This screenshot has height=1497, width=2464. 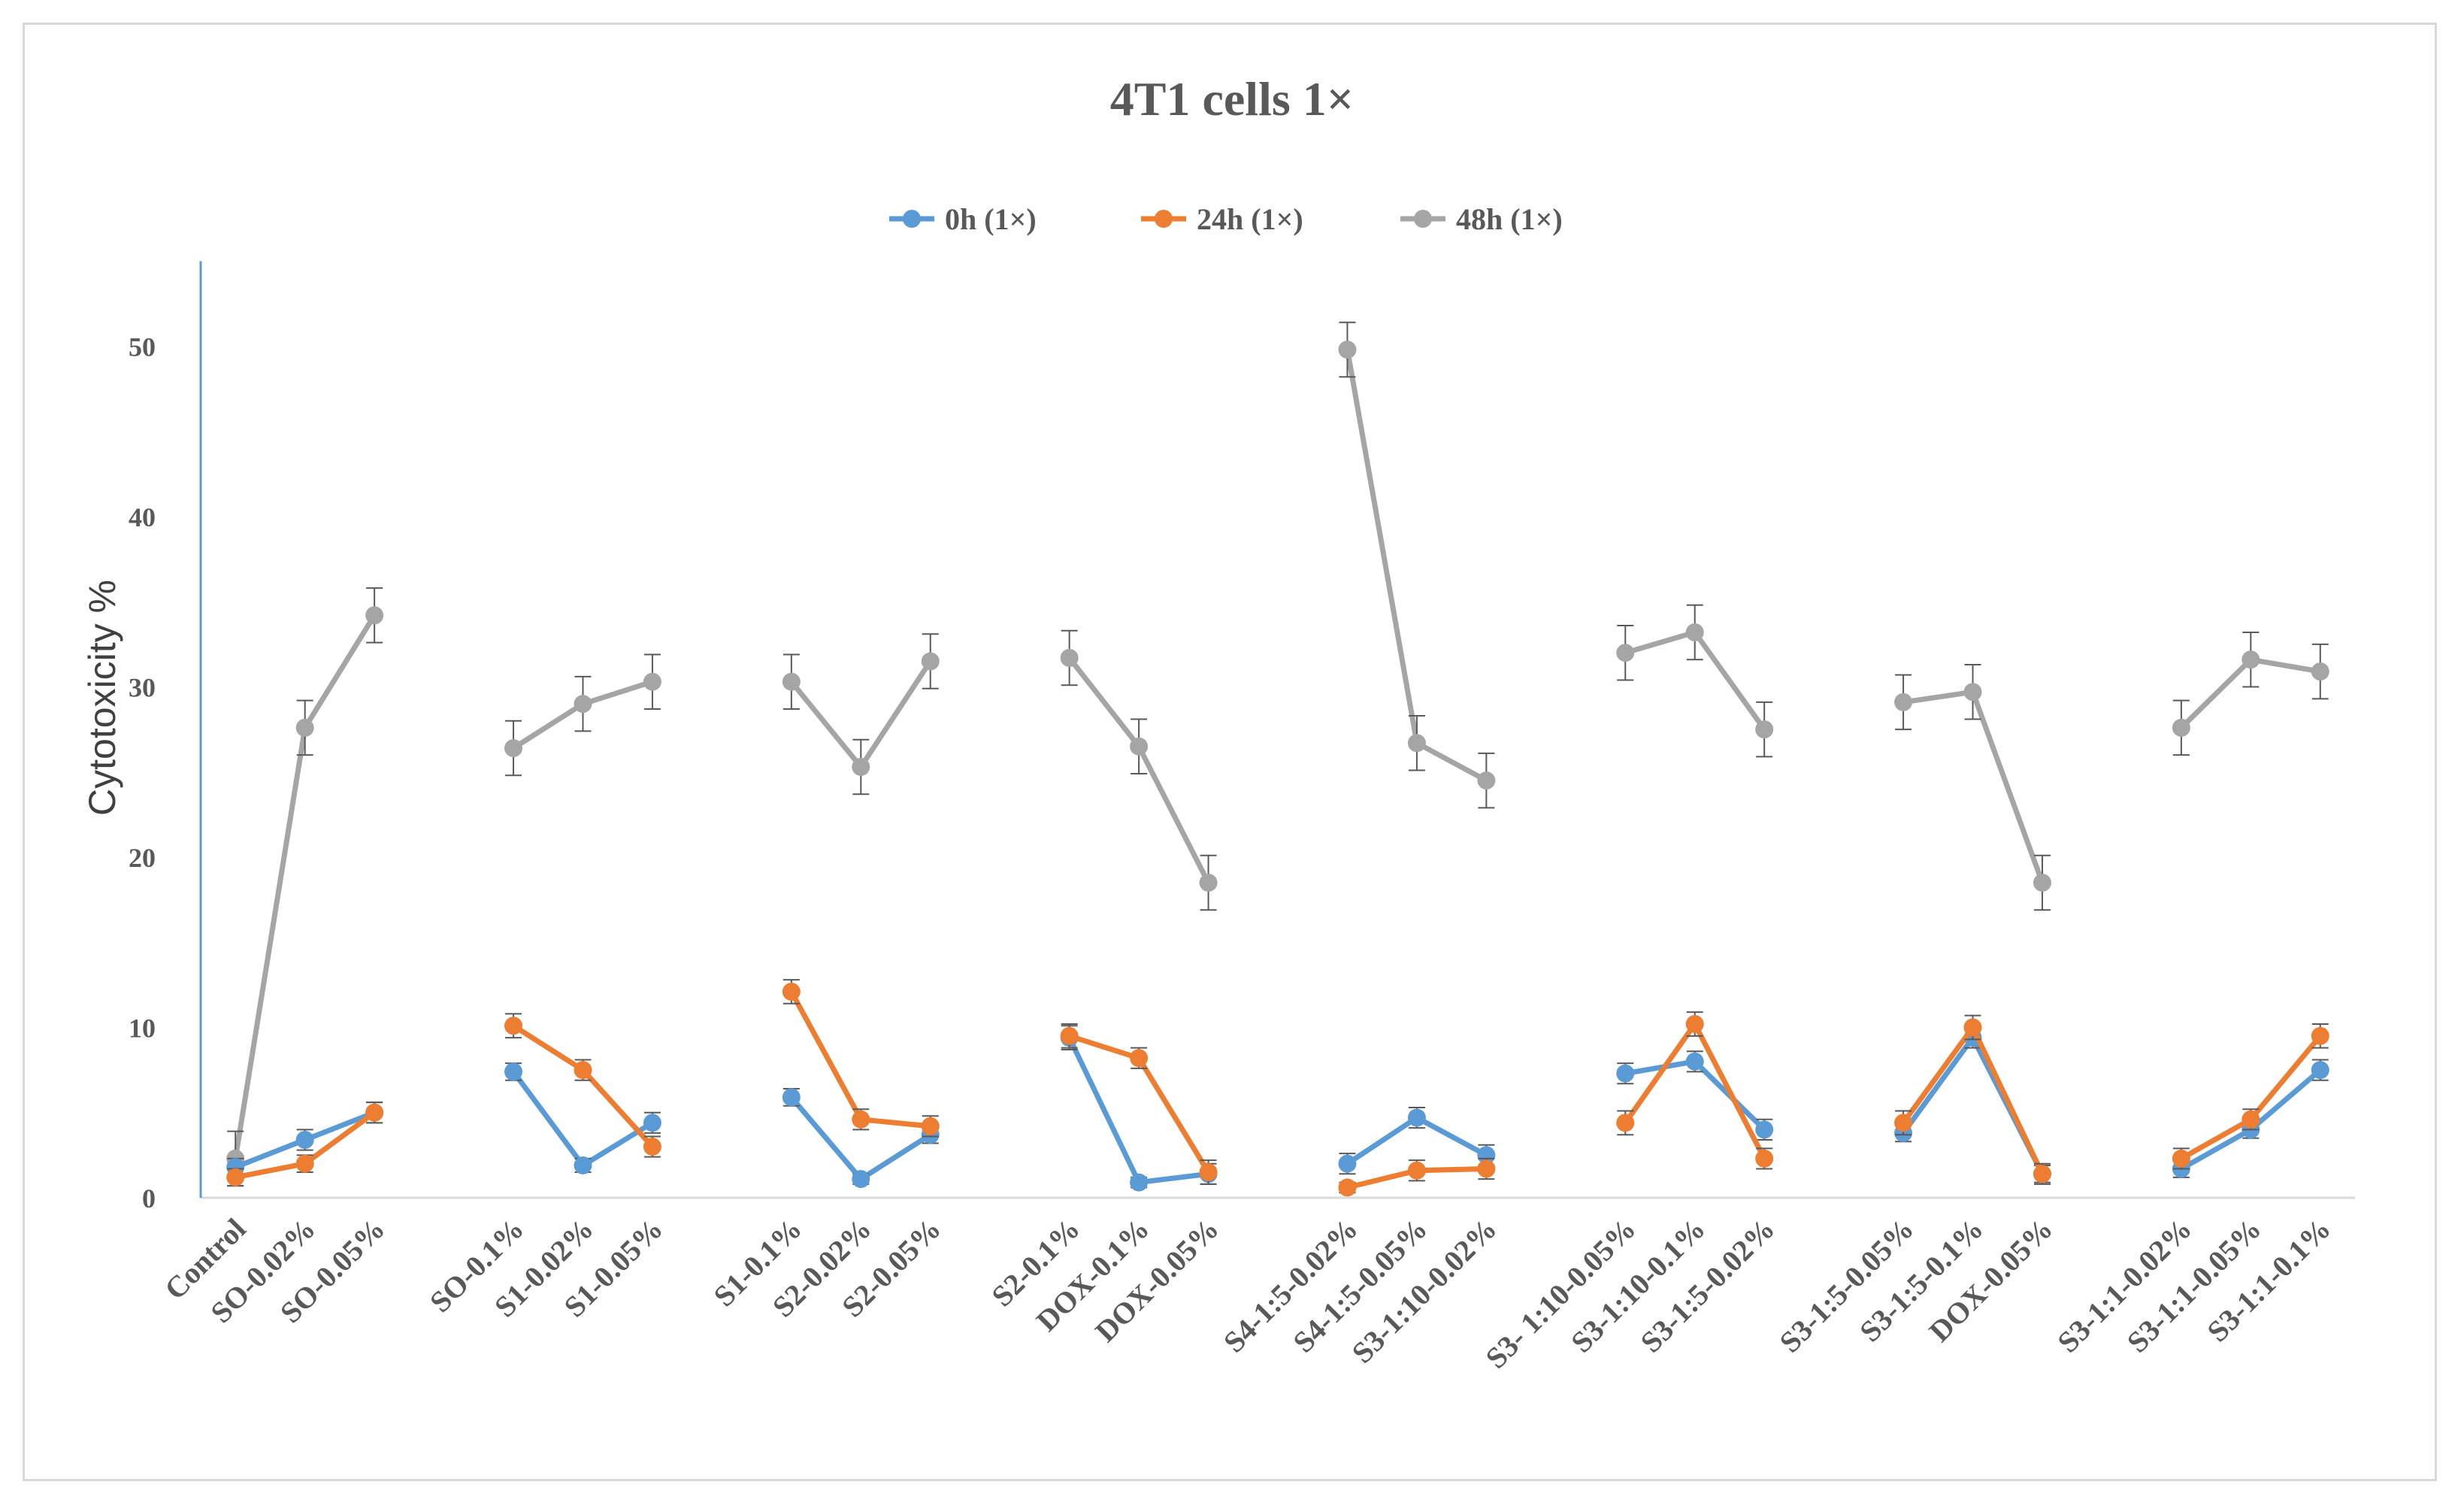 What do you see at coordinates (142, 688) in the screenshot?
I see `y-tick-label: 30` at bounding box center [142, 688].